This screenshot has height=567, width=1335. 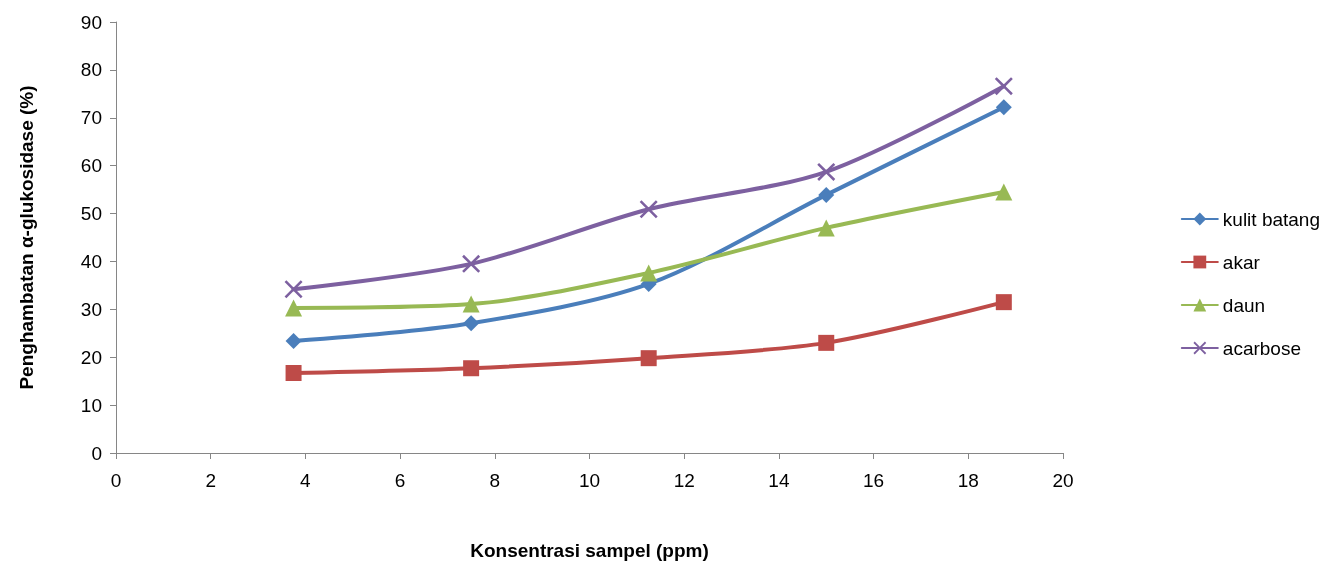 I want to click on y-tick-label: 20, so click(x=91, y=357).